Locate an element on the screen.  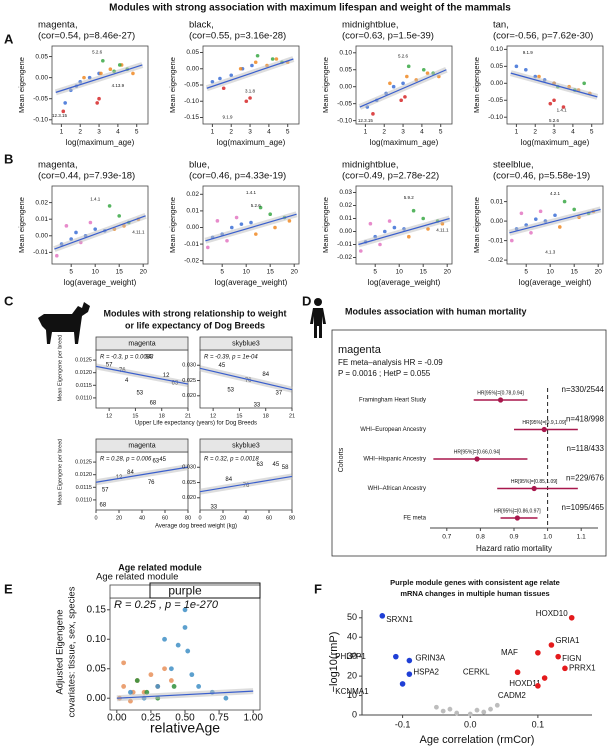
x-tick-label: 12 is located at coordinates (213, 416).